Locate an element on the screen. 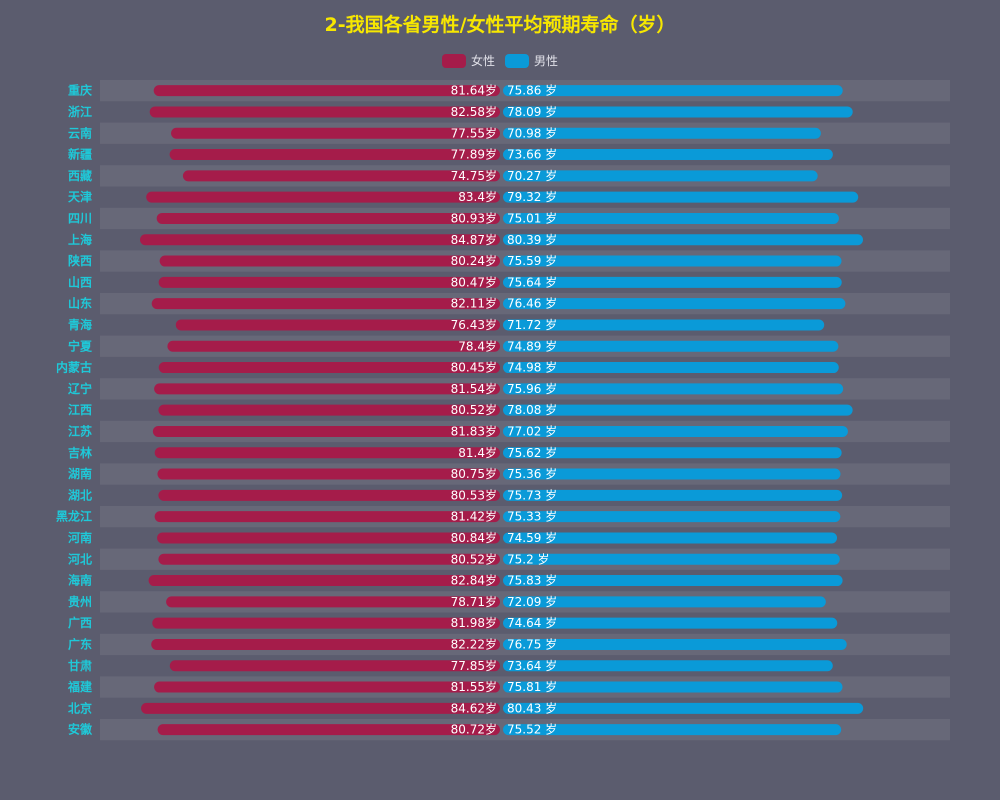  category-label: 湖北 is located at coordinates (80, 494).